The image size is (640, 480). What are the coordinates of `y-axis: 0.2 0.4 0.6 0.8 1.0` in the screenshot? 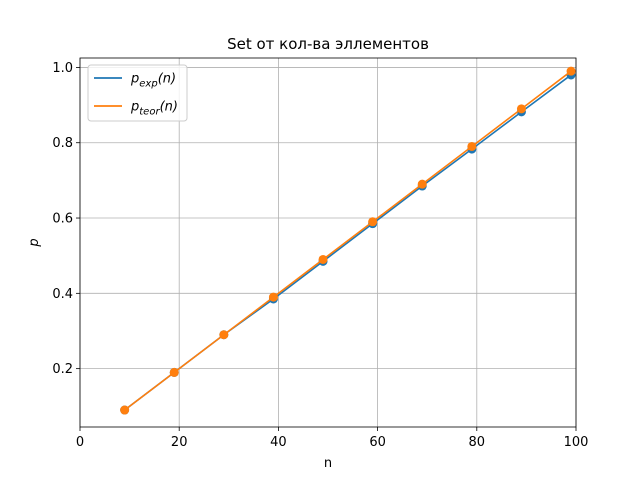 It's located at (66, 219).